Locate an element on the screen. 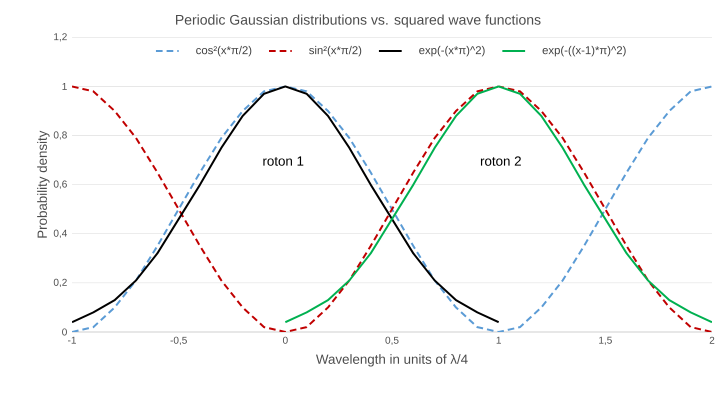  y-tick-label: 1 is located at coordinates (64, 86).